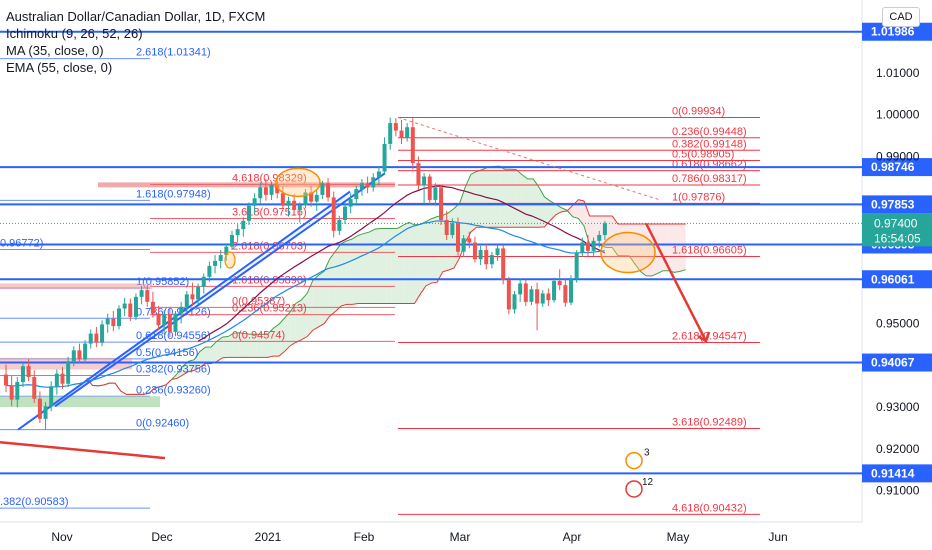  Describe the element at coordinates (709, 179) in the screenshot. I see `fib-level-label: 0.786(0.98317)` at that location.